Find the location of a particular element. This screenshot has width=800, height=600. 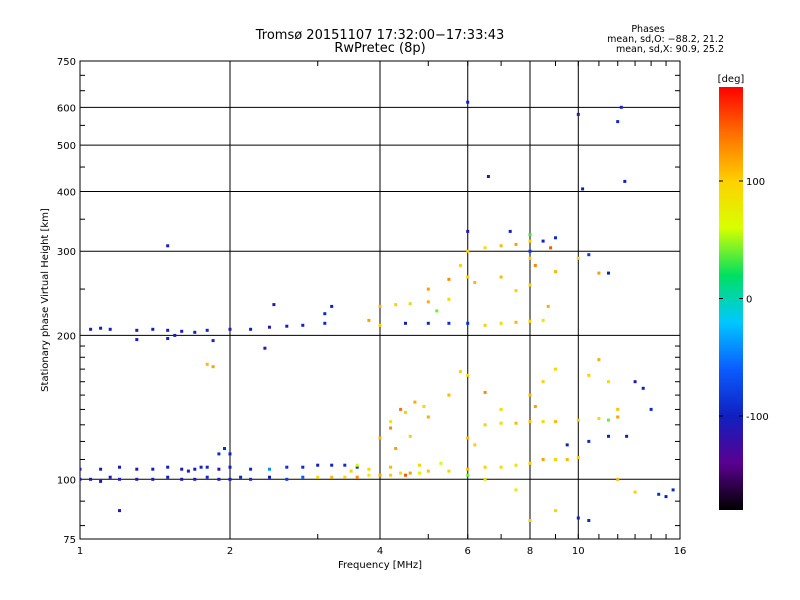

x-tick-10: 10 is located at coordinates (578, 551).